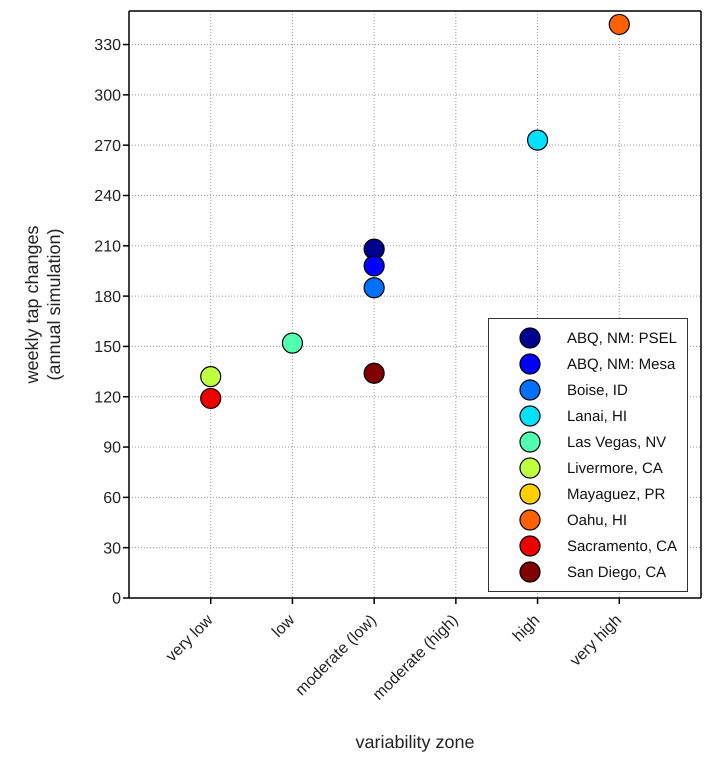  I want to click on y-tick-label: 330, so click(108, 45).